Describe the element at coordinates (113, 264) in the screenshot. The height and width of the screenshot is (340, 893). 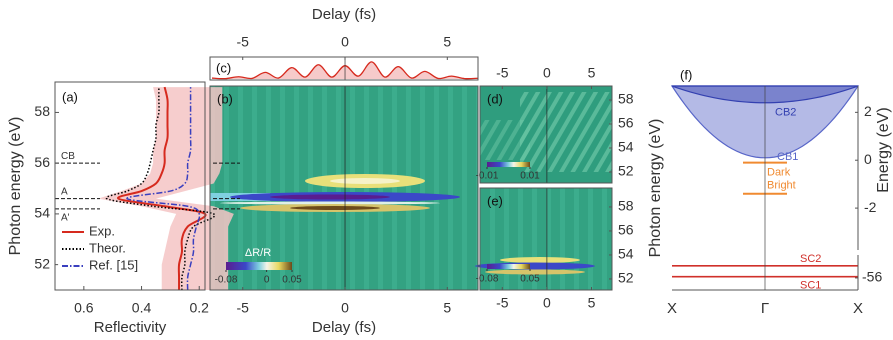
I see `legend-label: Ref. [15]` at that location.